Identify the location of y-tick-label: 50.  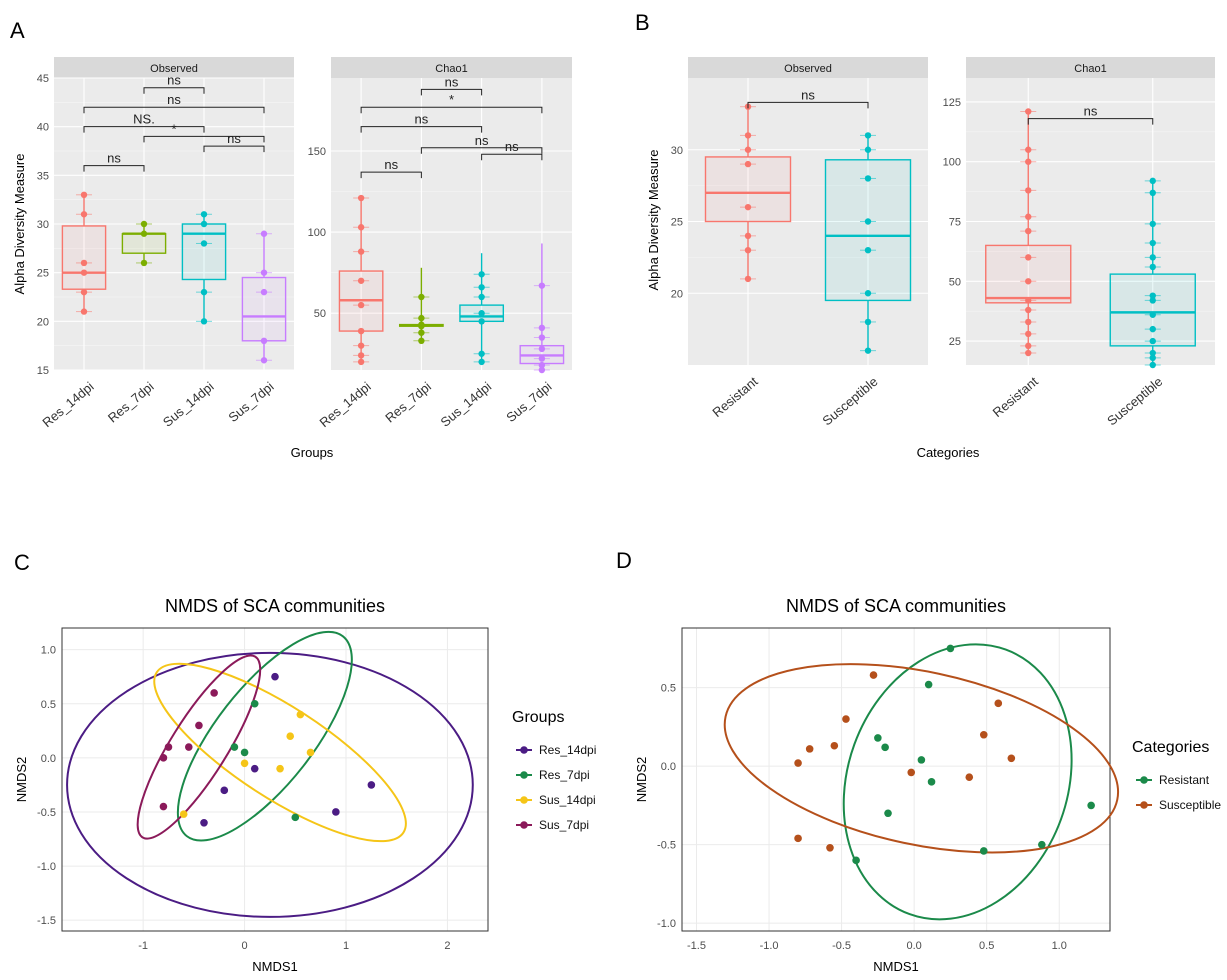
(955, 282).